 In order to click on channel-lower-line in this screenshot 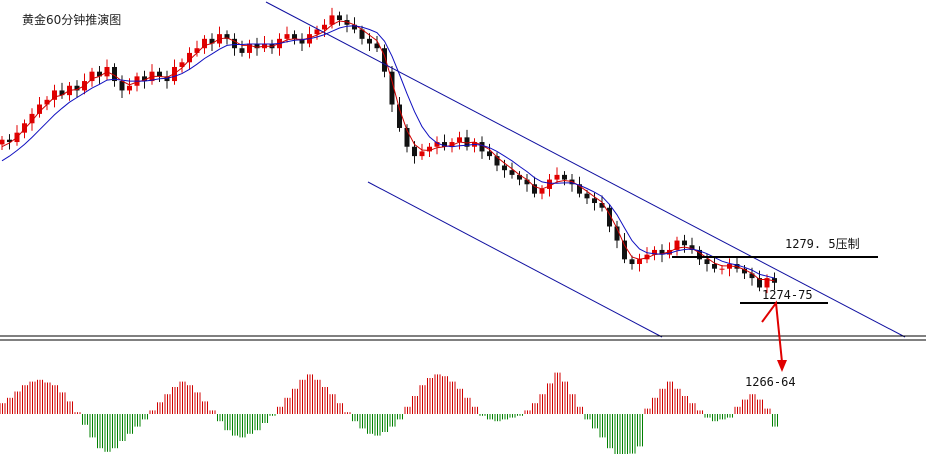, I will do `click(515, 259)`.